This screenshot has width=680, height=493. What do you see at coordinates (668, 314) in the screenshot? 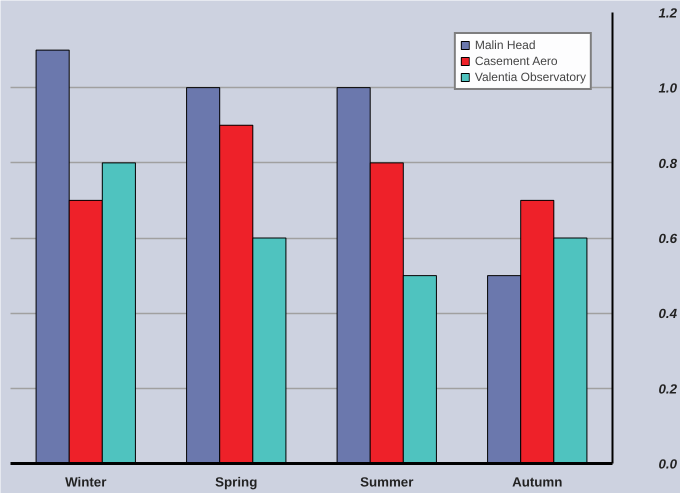
I see `y-tick-label: 0.4` at bounding box center [668, 314].